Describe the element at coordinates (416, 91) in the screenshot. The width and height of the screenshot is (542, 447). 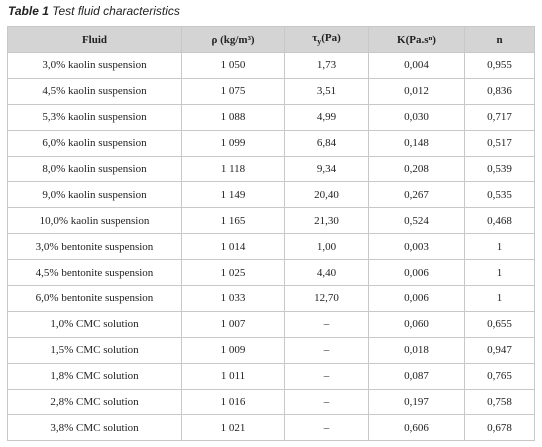
I see `table-cell: 0,012` at that location.